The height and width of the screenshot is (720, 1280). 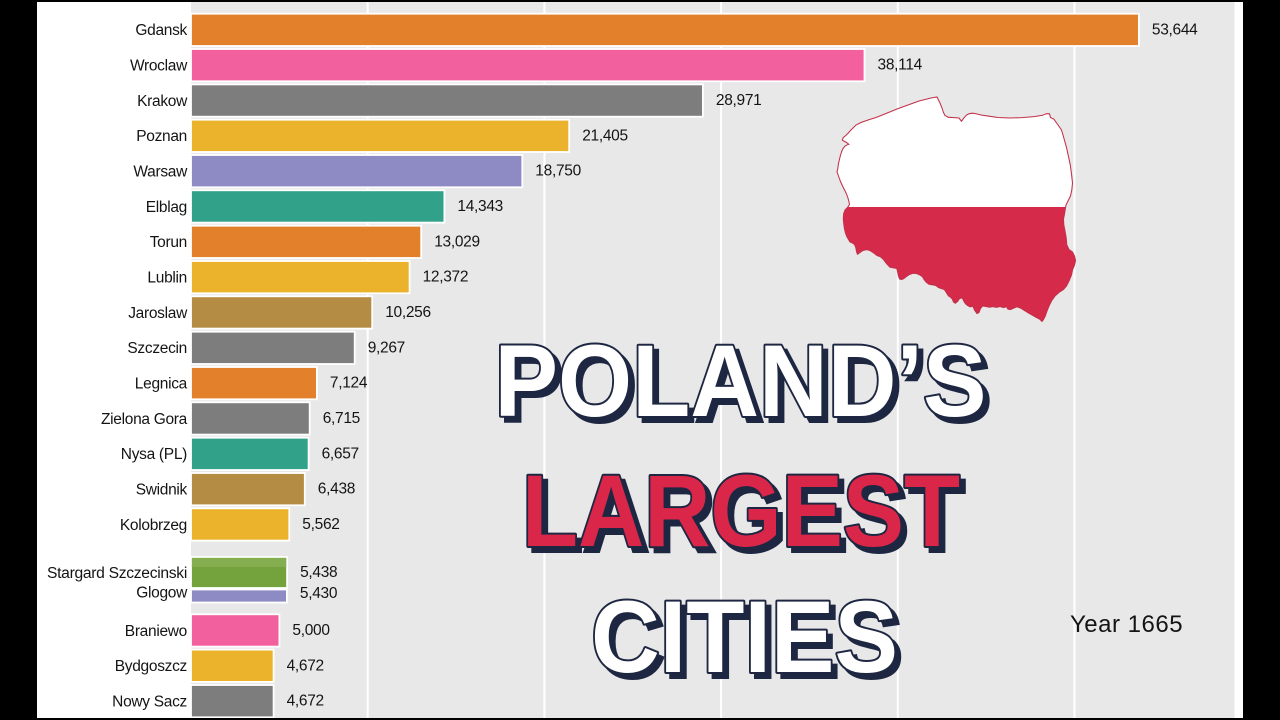 I want to click on svg-text: 5,430, so click(x=319, y=593).